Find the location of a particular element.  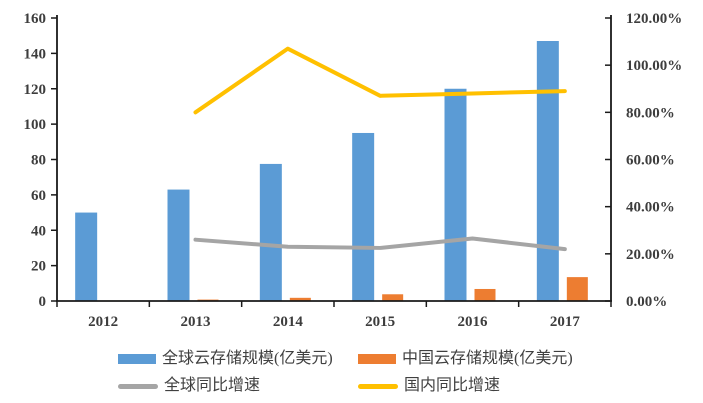

left-axis-tick-label: 40 is located at coordinates (38, 231).